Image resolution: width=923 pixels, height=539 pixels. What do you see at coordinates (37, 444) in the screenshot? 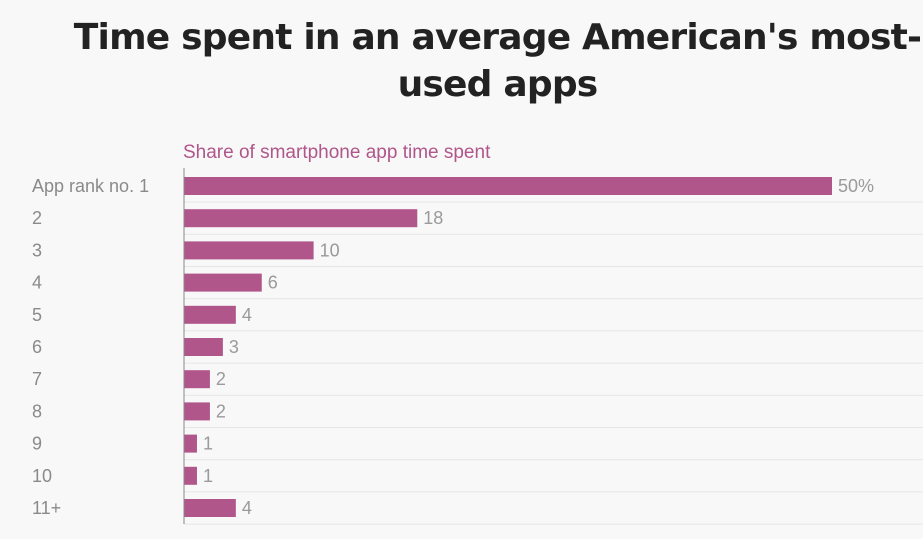
I see `category-label: 9` at bounding box center [37, 444].